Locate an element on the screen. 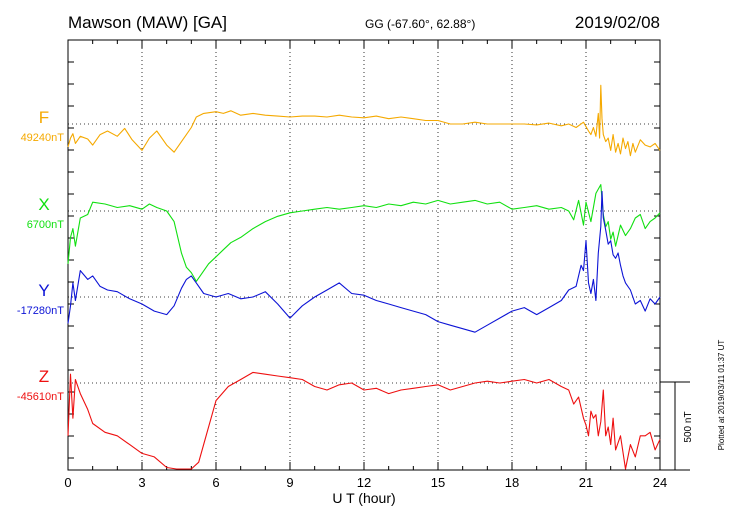 The height and width of the screenshot is (520, 730). x-tick-label: 0 is located at coordinates (67, 482).